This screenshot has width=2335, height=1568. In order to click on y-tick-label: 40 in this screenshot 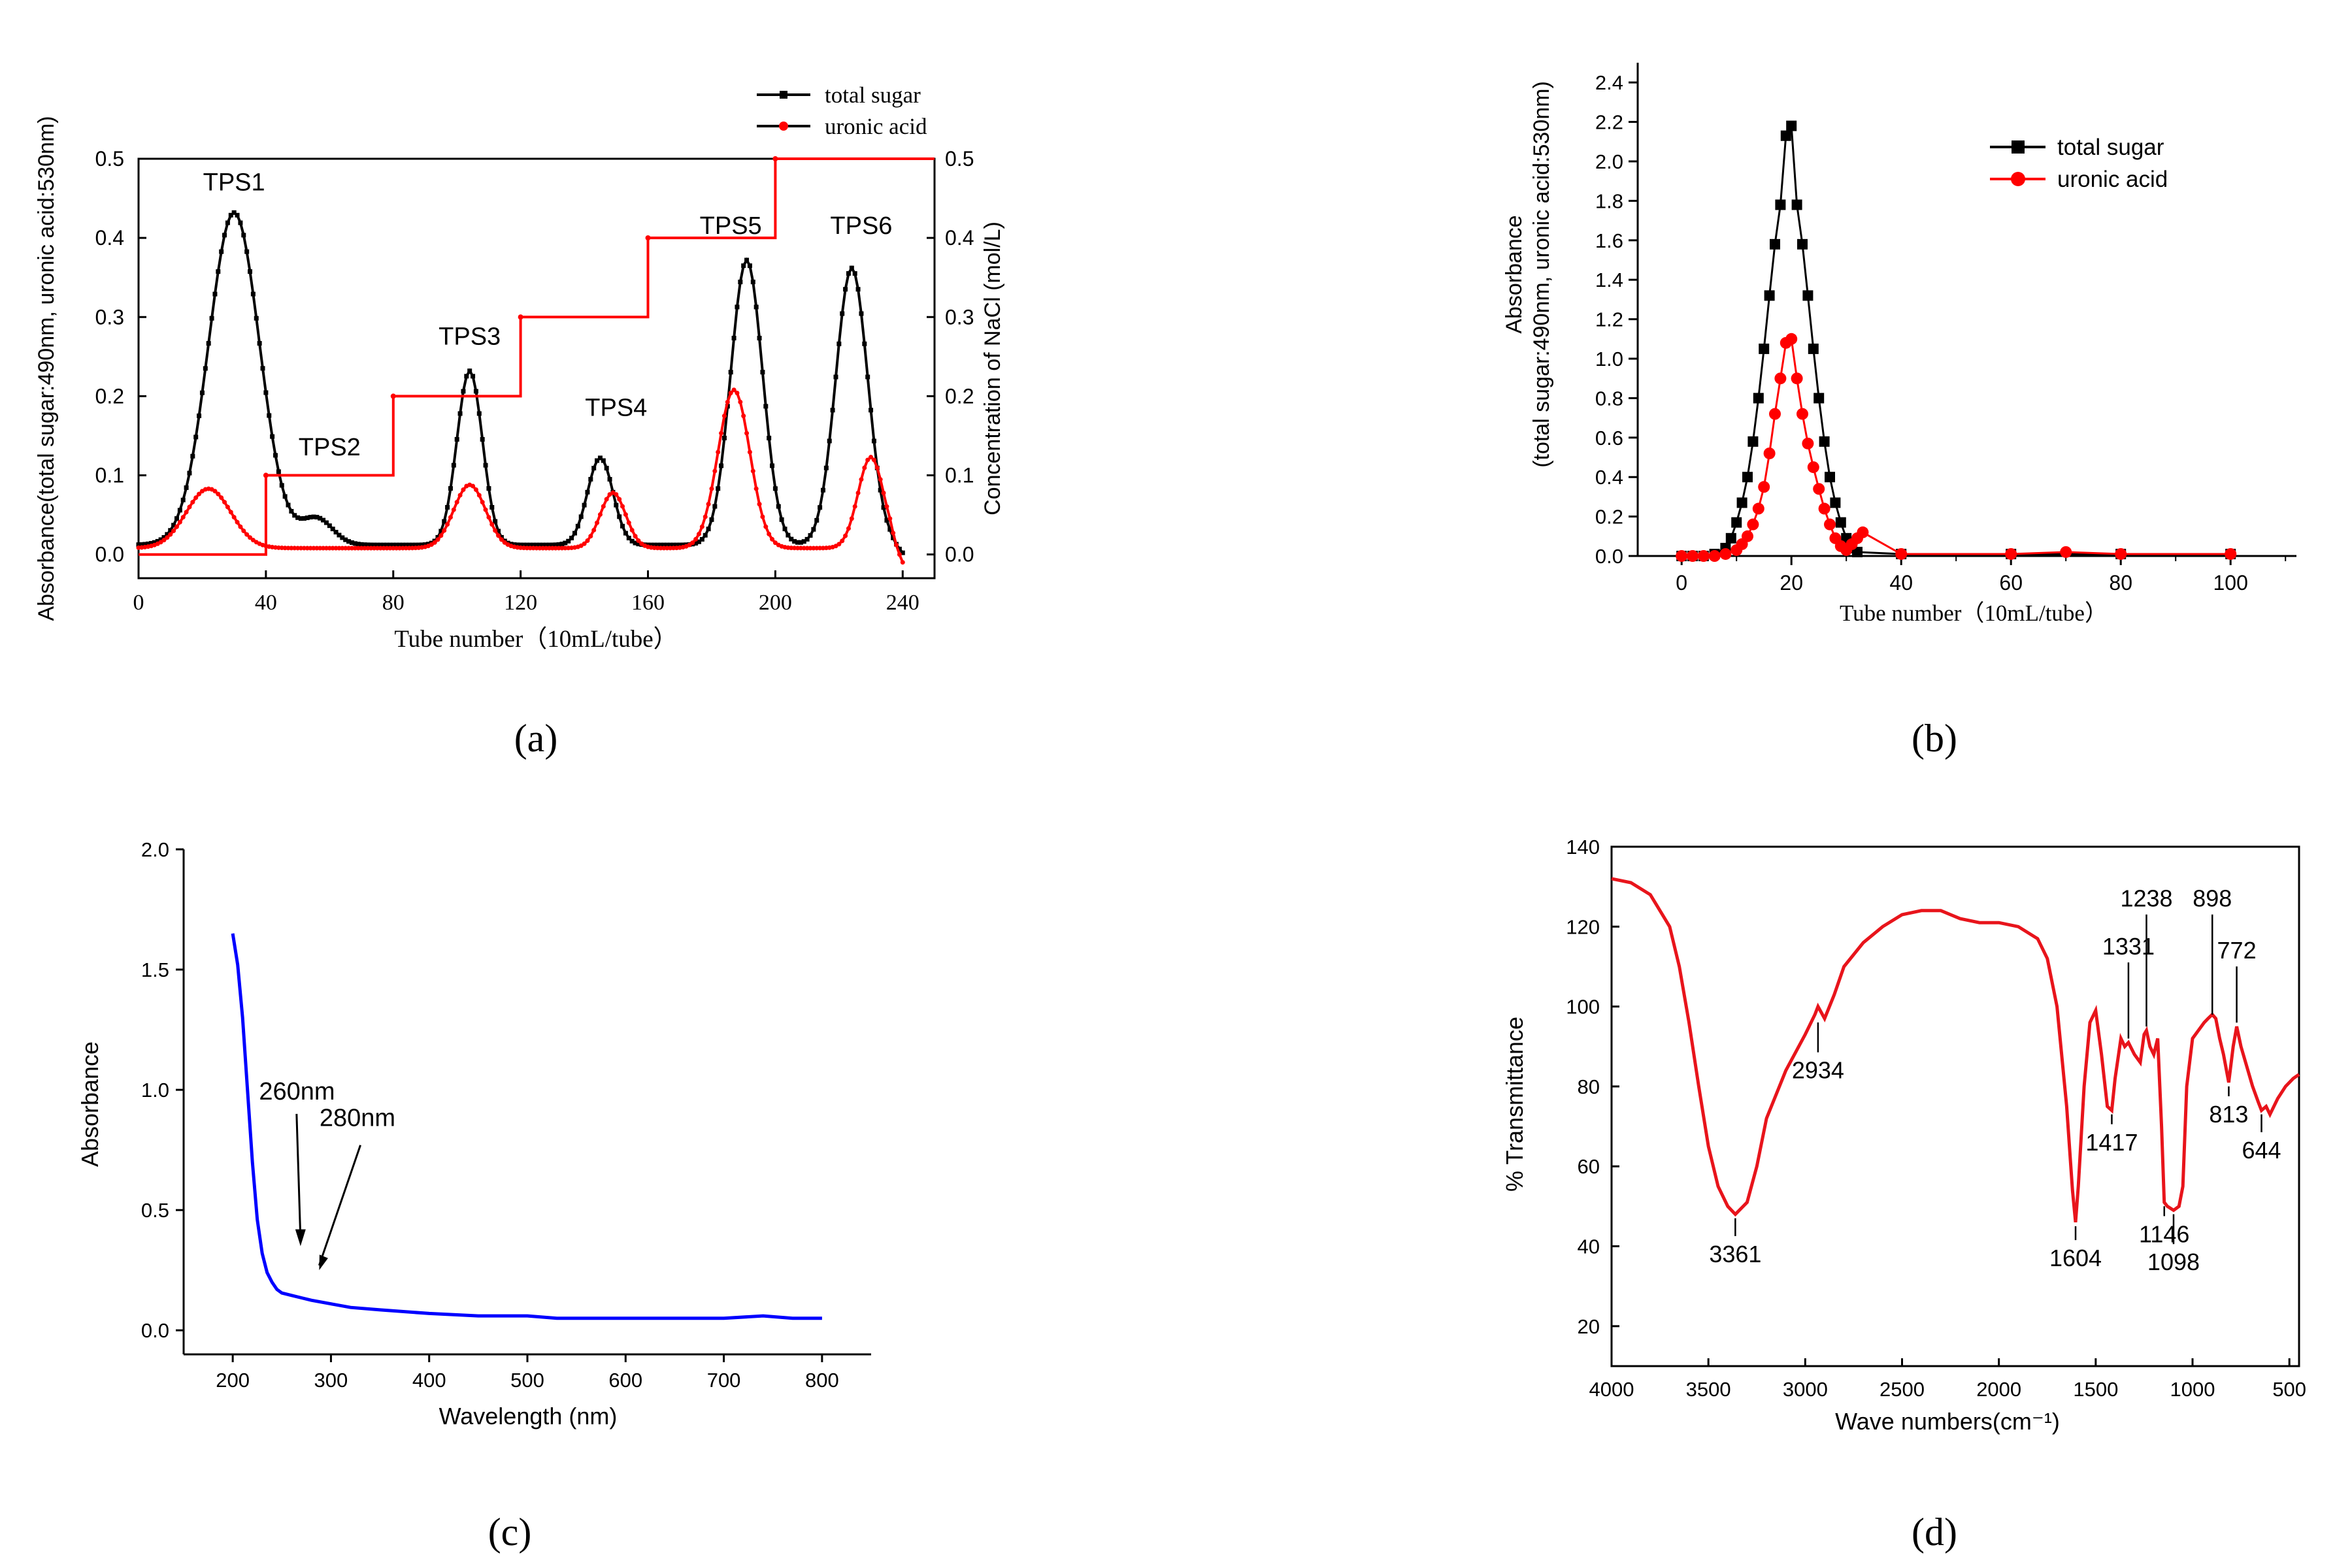, I will do `click(1589, 1246)`.